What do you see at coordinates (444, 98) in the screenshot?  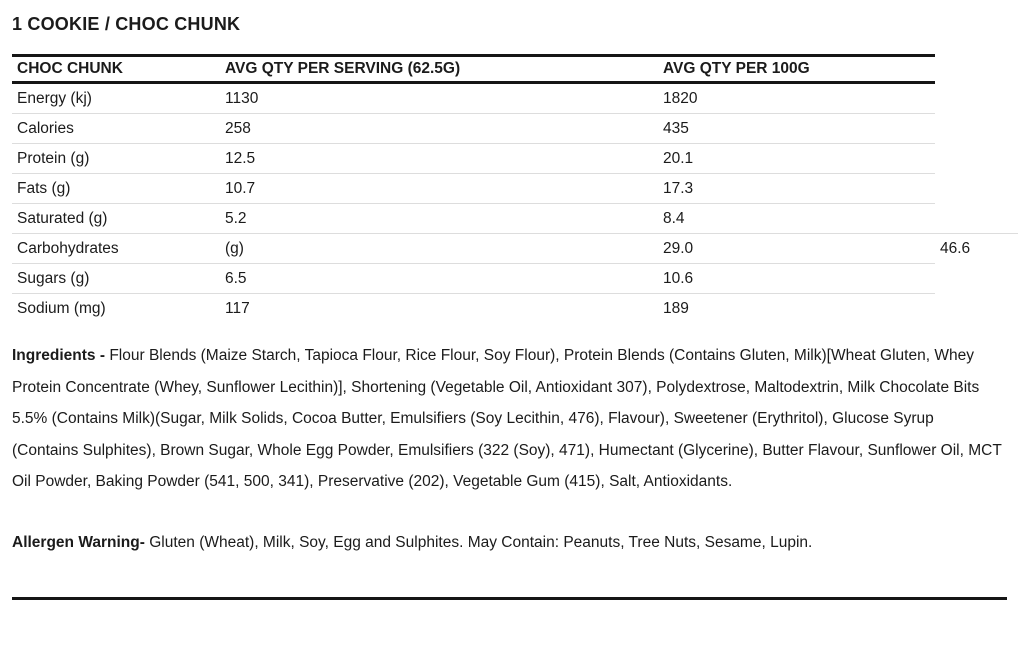 I see `value-serving: 1130` at bounding box center [444, 98].